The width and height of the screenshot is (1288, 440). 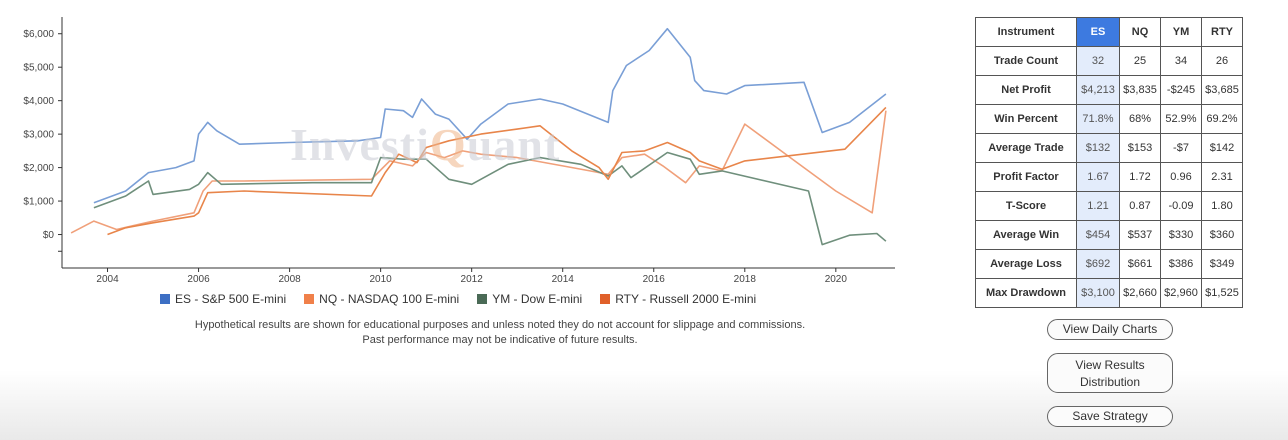 I want to click on legend-swatch-ym, so click(x=482, y=299).